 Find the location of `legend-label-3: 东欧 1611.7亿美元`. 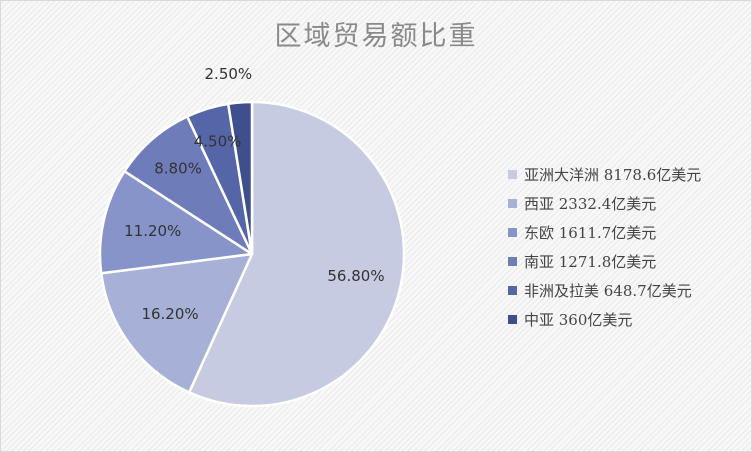

legend-label-3: 东欧 1611.7亿美元 is located at coordinates (590, 233).